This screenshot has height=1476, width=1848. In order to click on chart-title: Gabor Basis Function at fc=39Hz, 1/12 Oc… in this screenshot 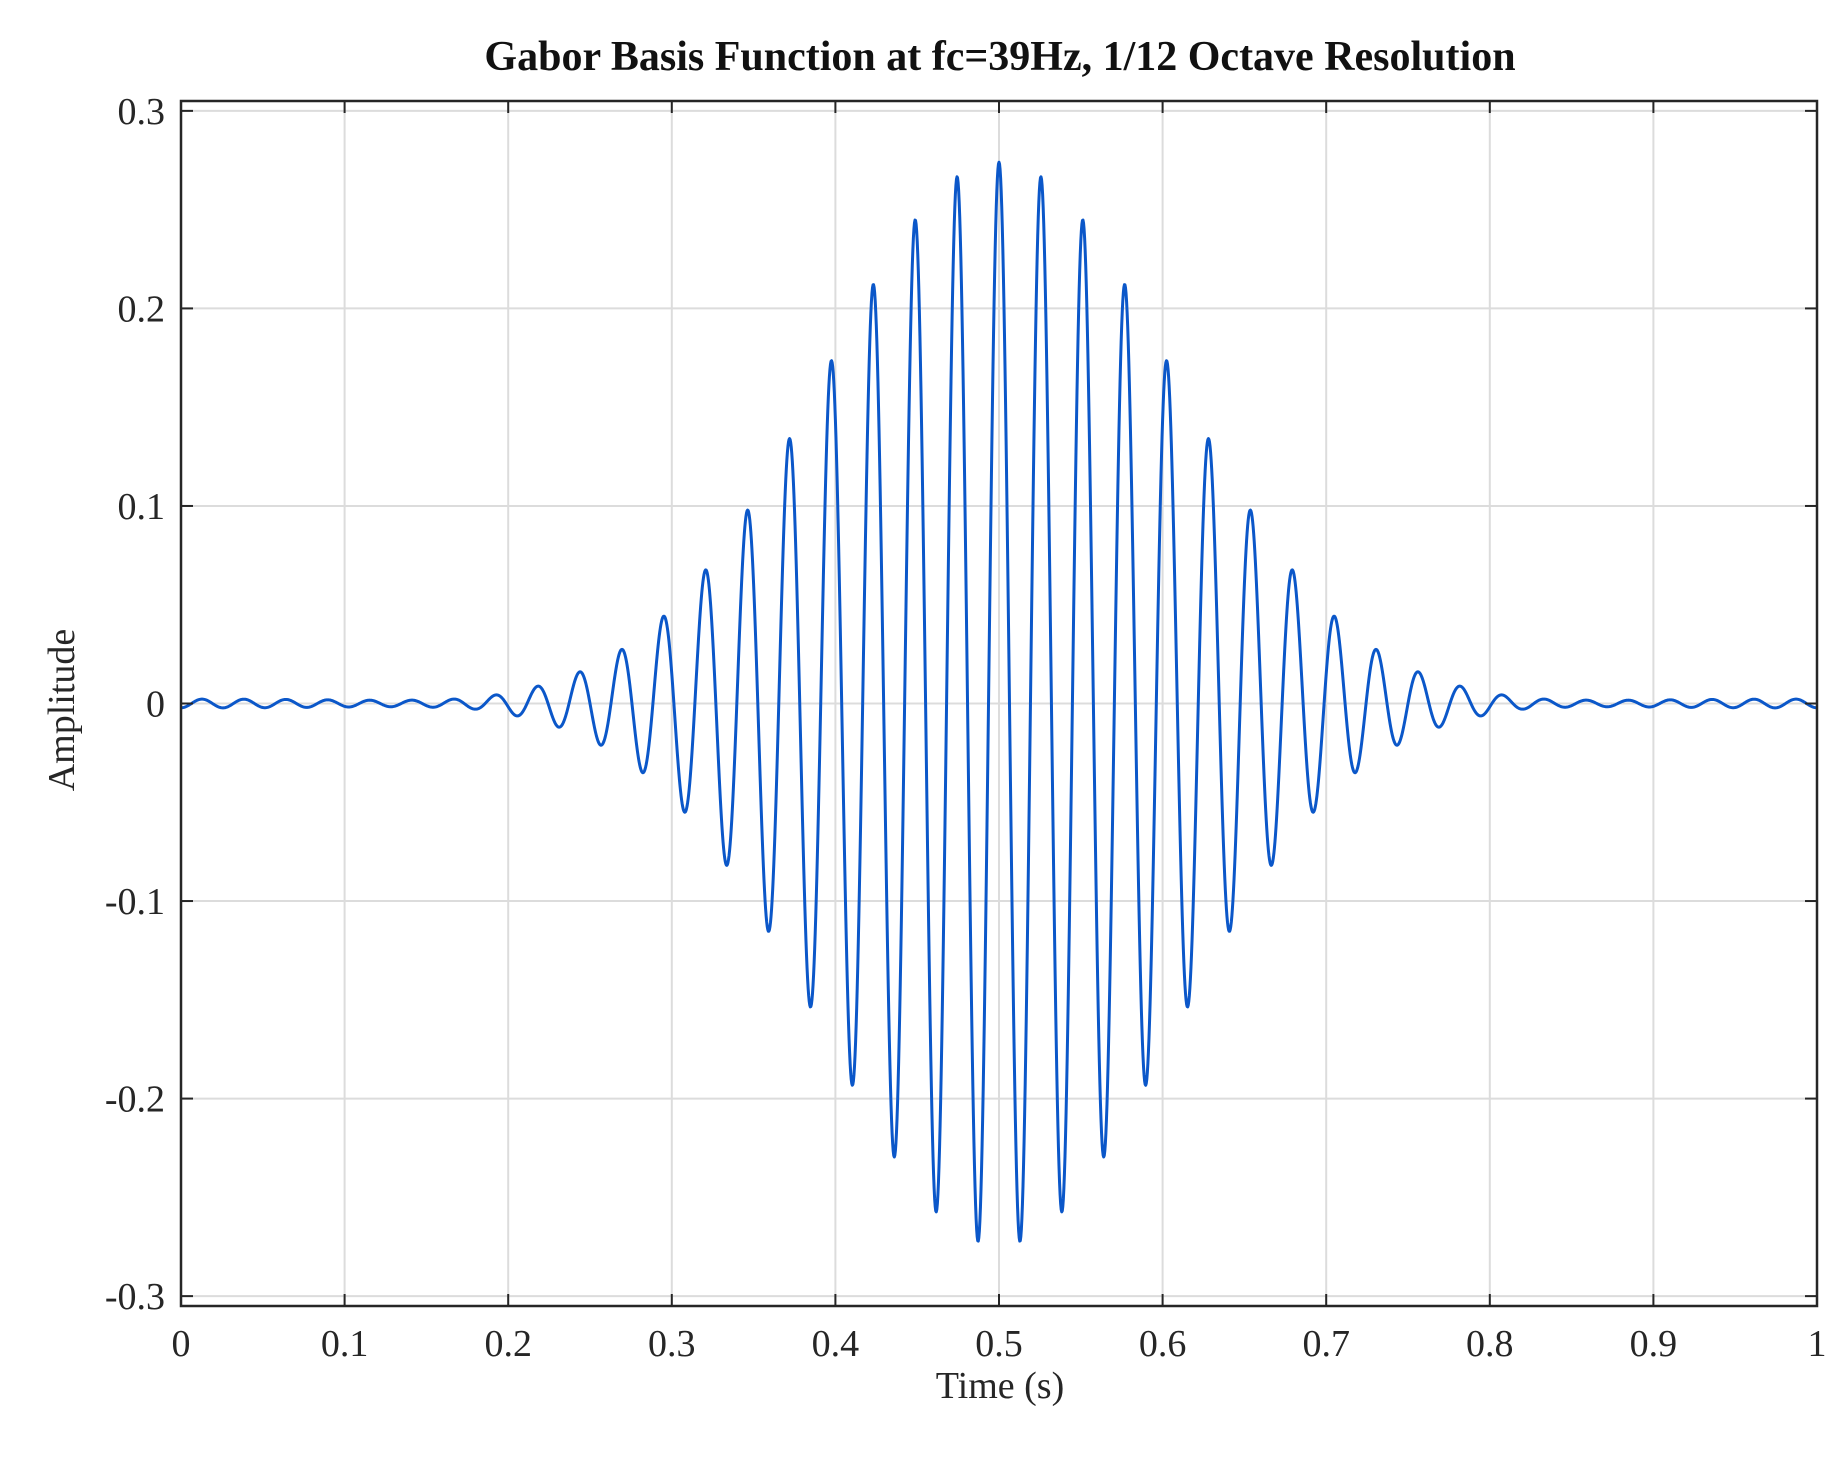, I will do `click(999, 57)`.